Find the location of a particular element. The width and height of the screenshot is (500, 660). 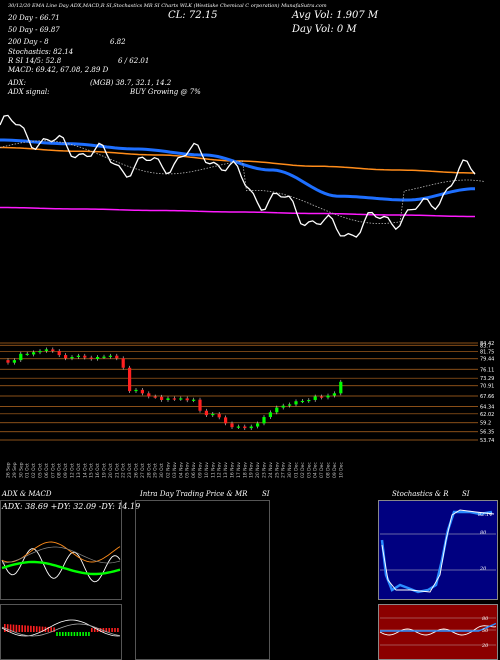

stochastics-lines is located at coordinates (438, 551).